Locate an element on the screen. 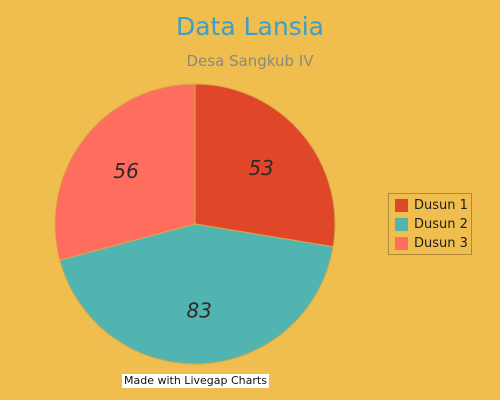 Image resolution: width=500 pixels, height=400 pixels. legend-item: Dusun 1 is located at coordinates (433, 205).